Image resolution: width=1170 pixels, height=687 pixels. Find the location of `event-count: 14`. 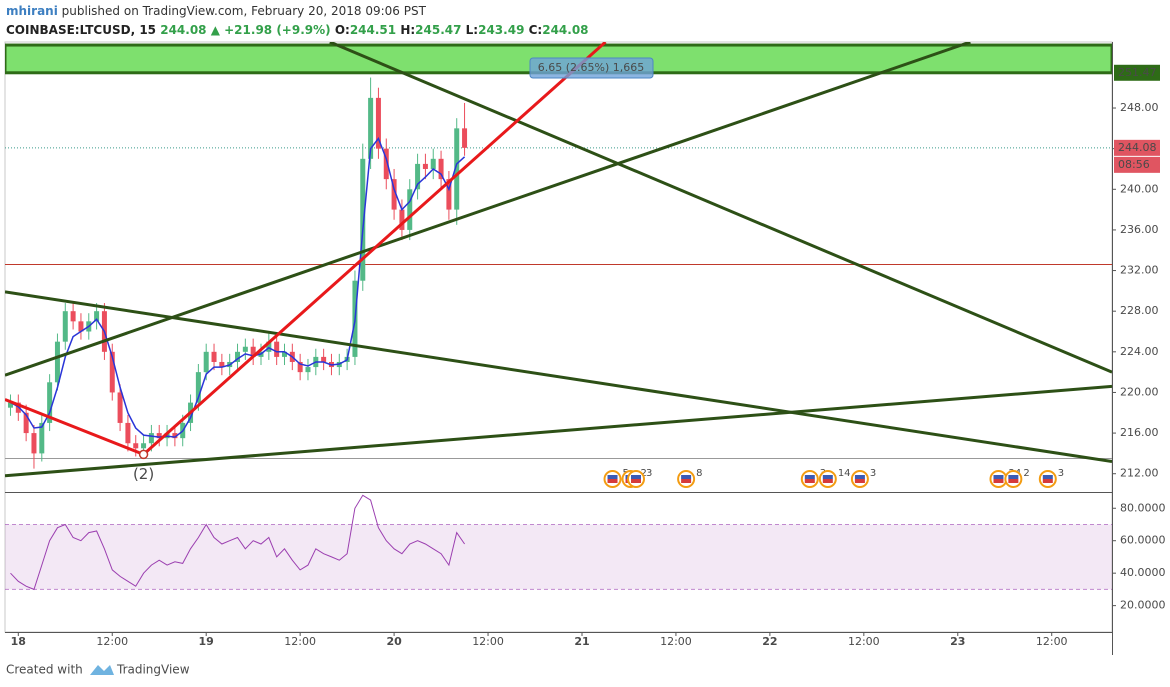

event-count: 14 is located at coordinates (844, 473).